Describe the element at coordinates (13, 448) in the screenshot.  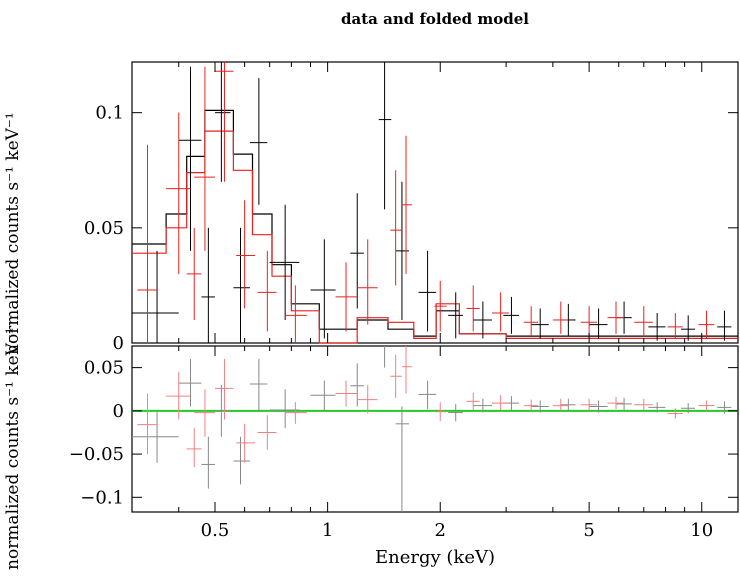
I see `bottom-y-axis-label: normalized counts s⁻¹ keV⁻¹` at that location.